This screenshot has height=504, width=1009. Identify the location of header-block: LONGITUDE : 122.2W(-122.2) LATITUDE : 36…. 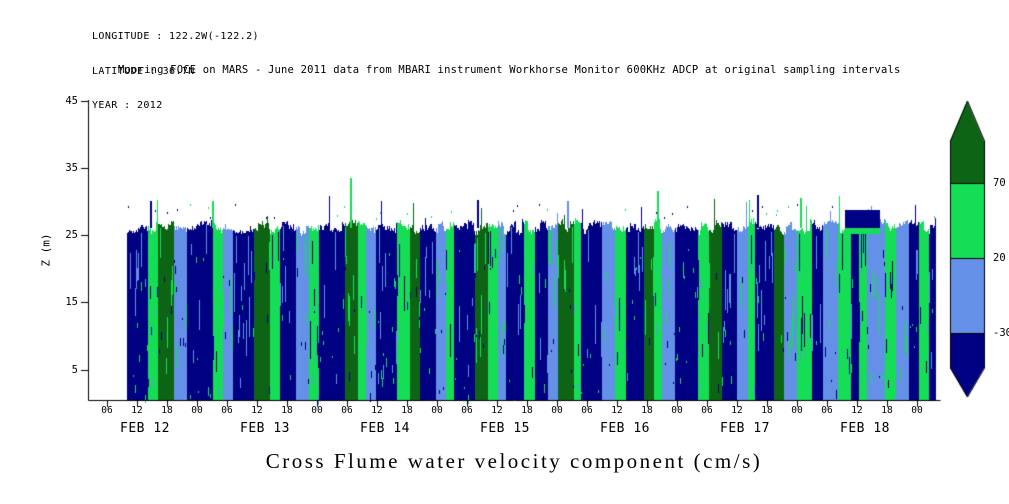
(175, 71).